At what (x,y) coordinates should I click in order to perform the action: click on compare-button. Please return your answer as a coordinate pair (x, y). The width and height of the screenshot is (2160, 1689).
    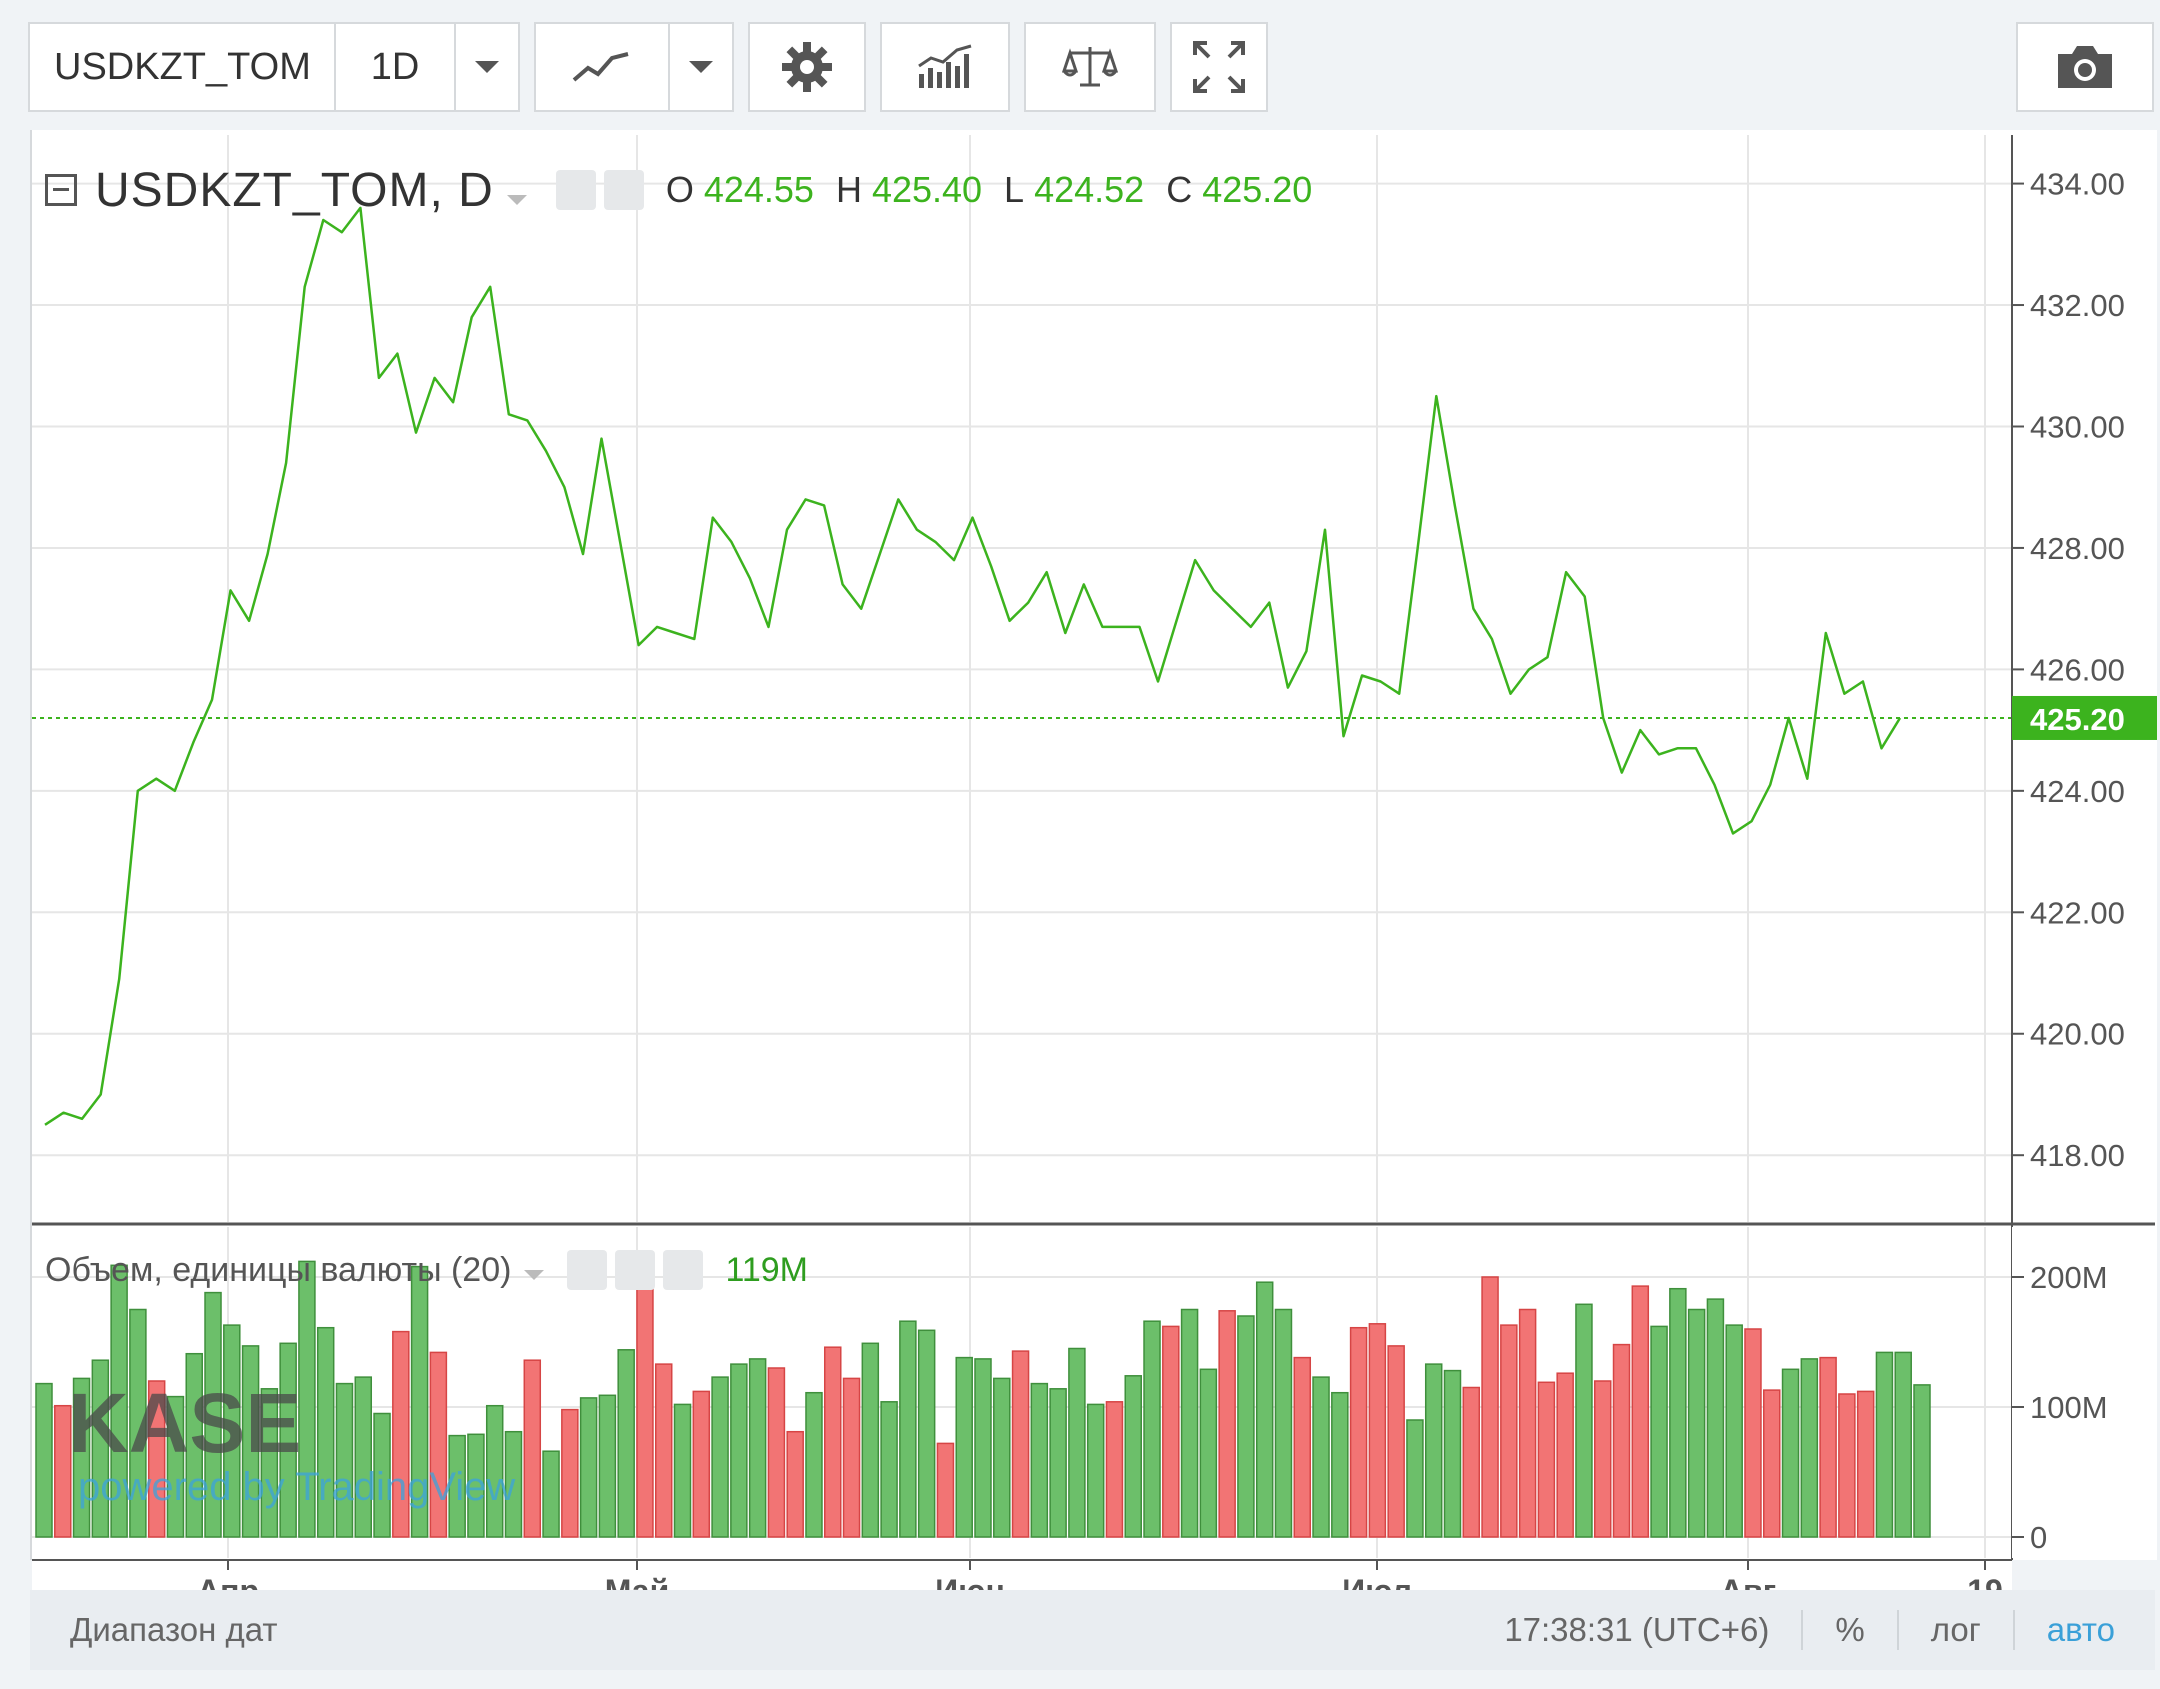
    Looking at the image, I should click on (1090, 67).